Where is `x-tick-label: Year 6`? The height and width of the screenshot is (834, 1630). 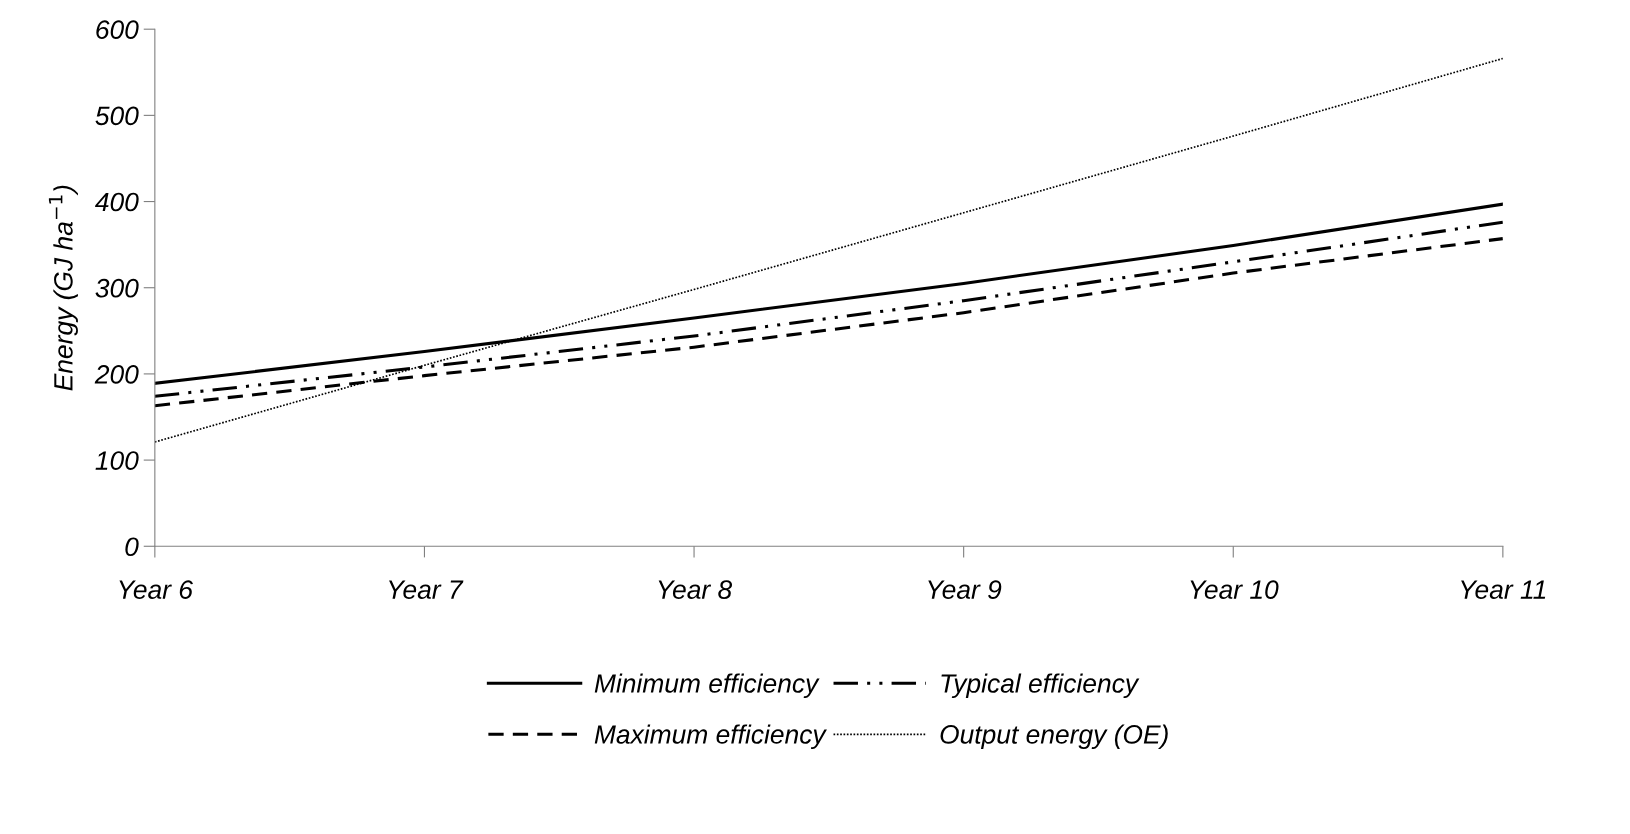 x-tick-label: Year 6 is located at coordinates (156, 589).